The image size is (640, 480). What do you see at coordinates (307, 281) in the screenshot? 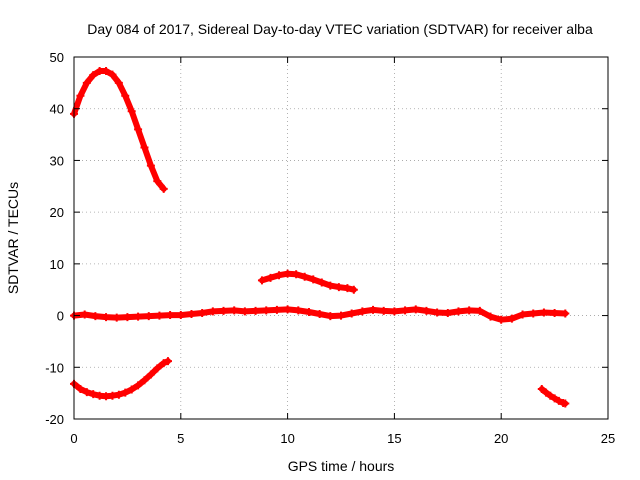
I see `series-arc-mid` at bounding box center [307, 281].